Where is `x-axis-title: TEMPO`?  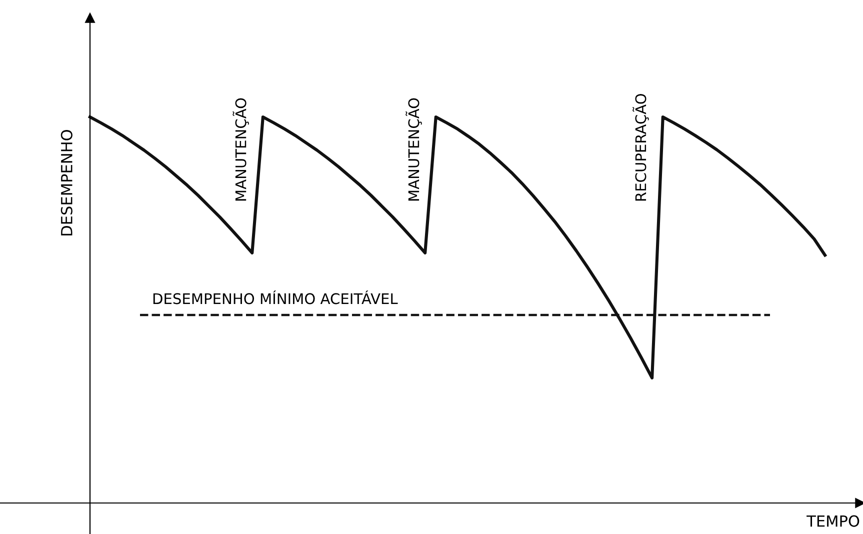 x-axis-title: TEMPO is located at coordinates (833, 521).